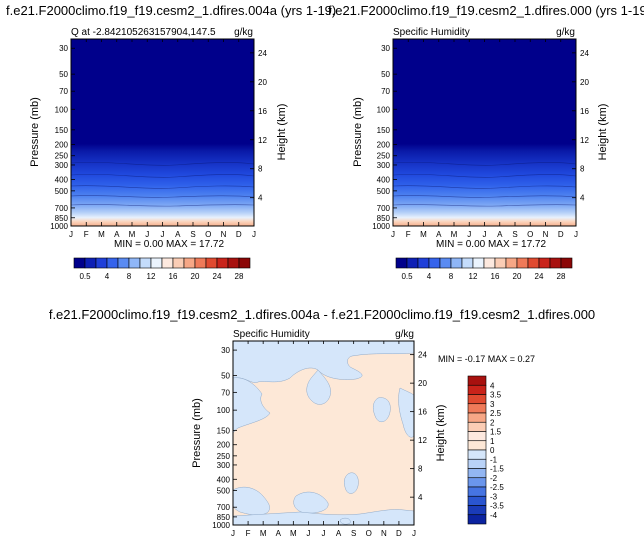 The width and height of the screenshot is (644, 551). Describe the element at coordinates (603, 132) in the screenshot. I see `y-axis-label-right: Height (km)` at that location.